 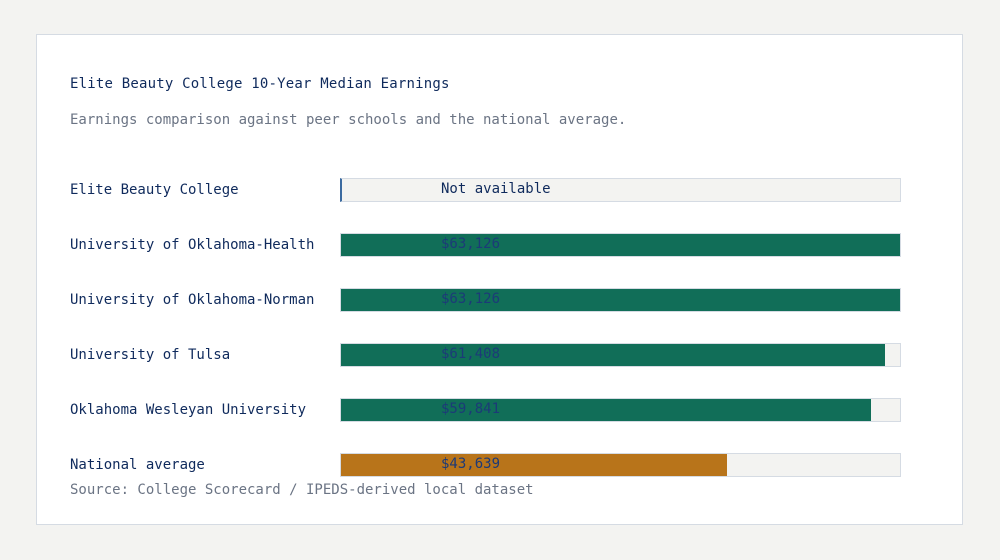 What do you see at coordinates (192, 300) in the screenshot?
I see `bar-label: University of Oklahoma-Norman` at bounding box center [192, 300].